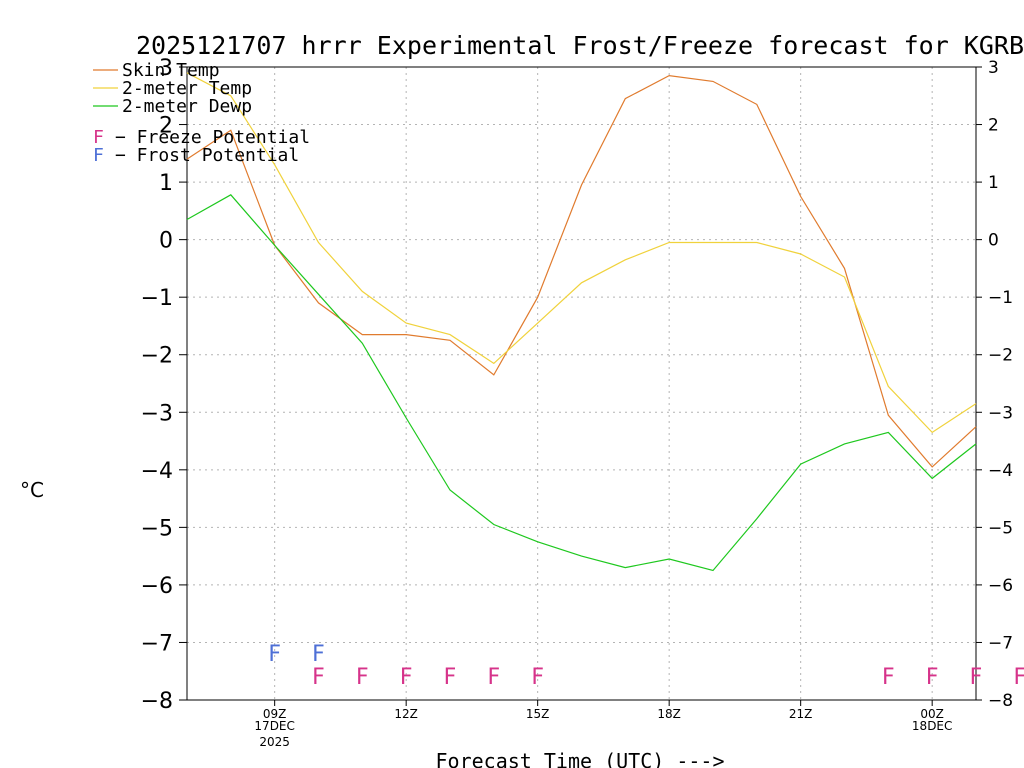 The height and width of the screenshot is (768, 1024). I want to click on y-tick-label-left: −8, so click(157, 701).